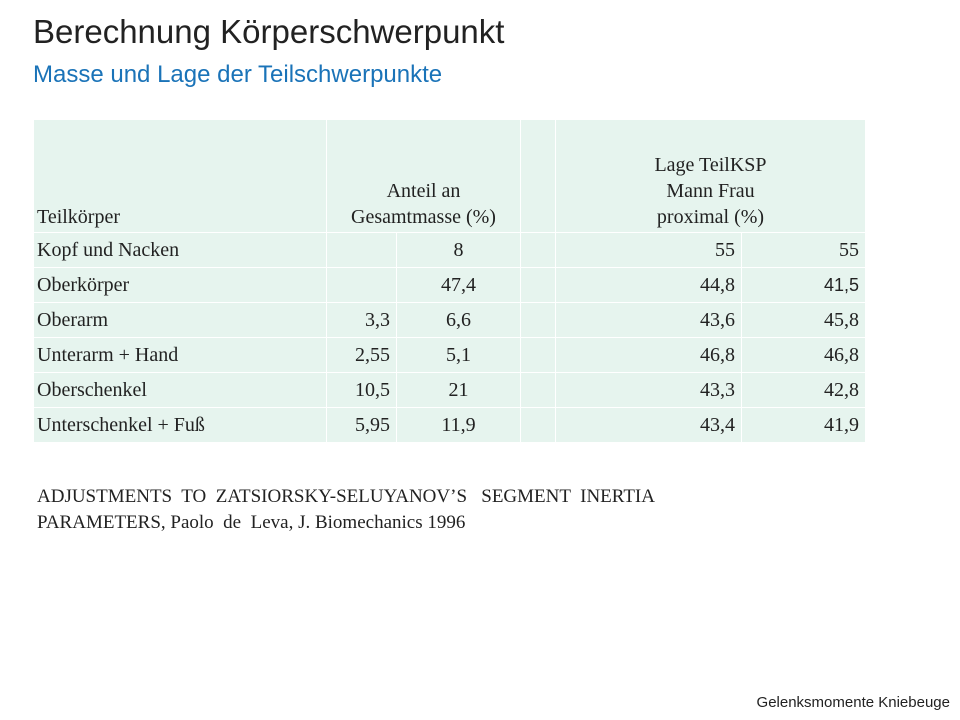 This screenshot has width=960, height=720. What do you see at coordinates (648, 355) in the screenshot?
I see `row-mann: 46,8` at bounding box center [648, 355].